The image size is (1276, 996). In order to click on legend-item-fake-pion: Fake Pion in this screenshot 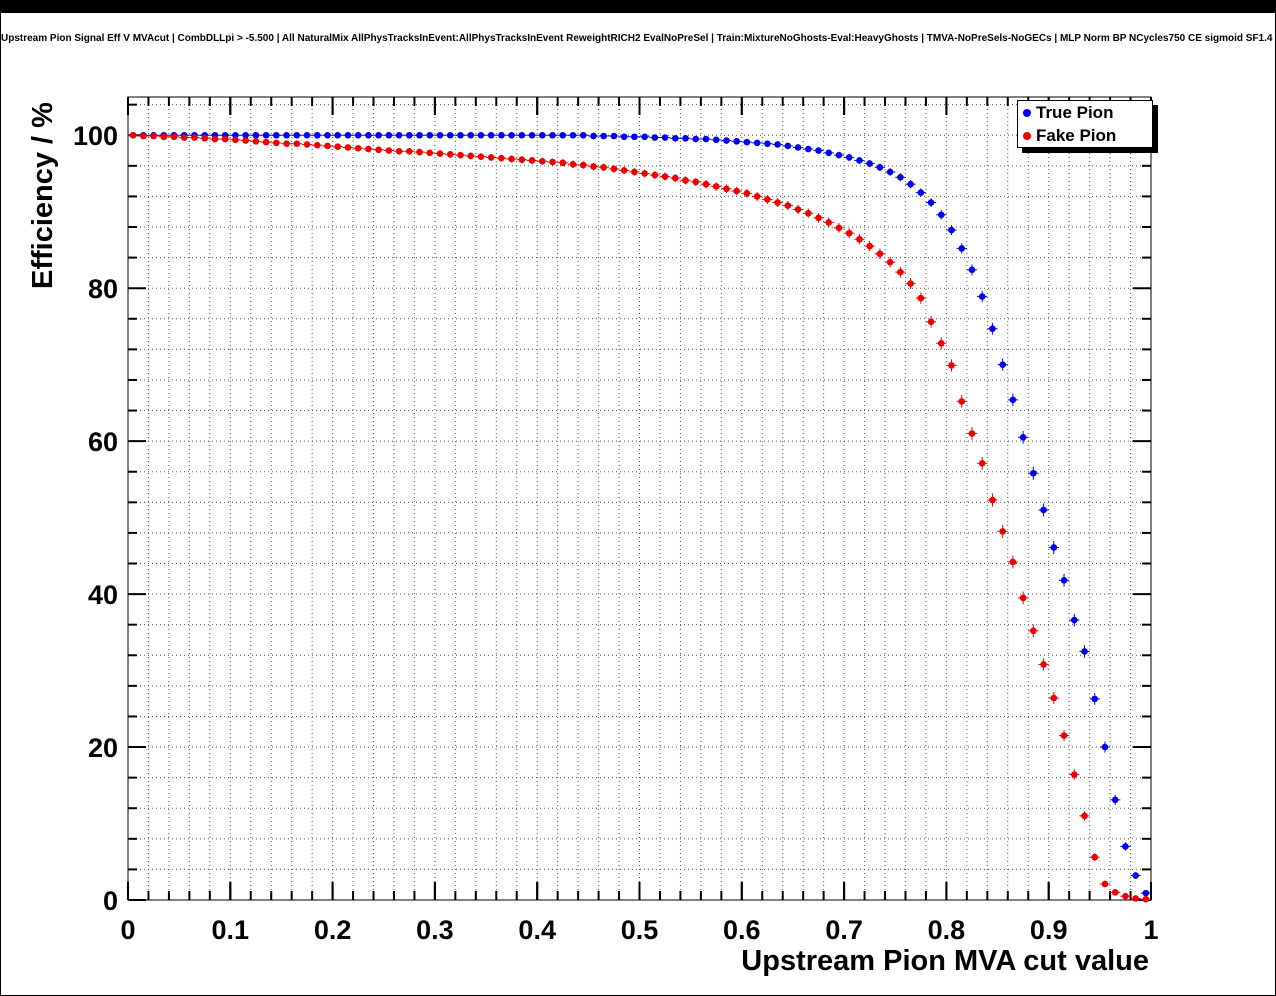, I will do `click(1085, 135)`.